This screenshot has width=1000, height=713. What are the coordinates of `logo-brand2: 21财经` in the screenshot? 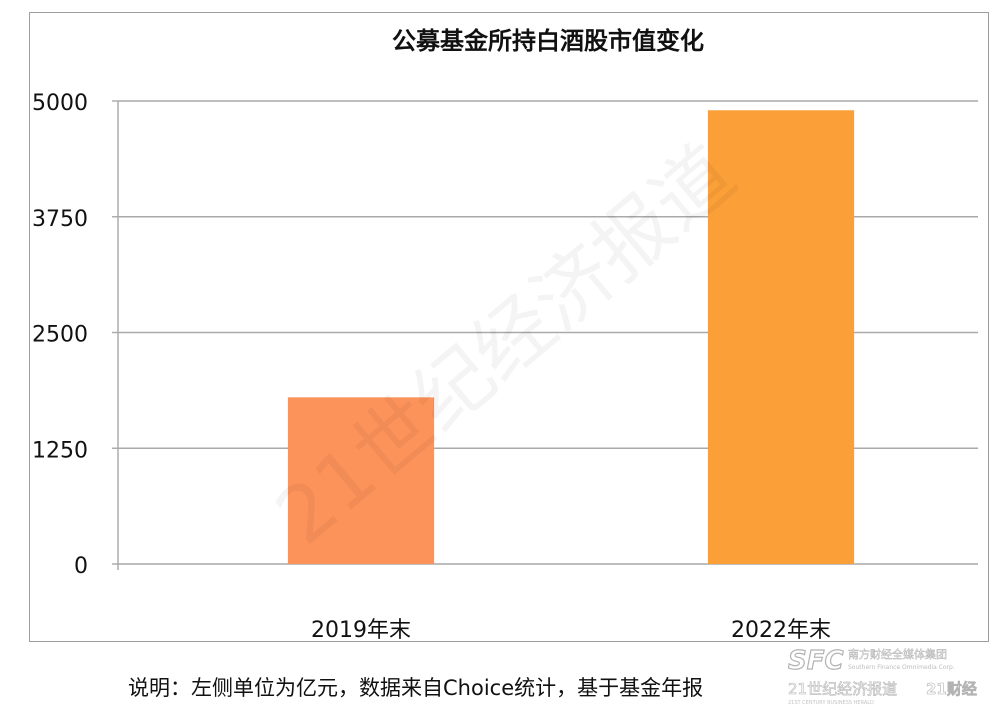 It's located at (951, 689).